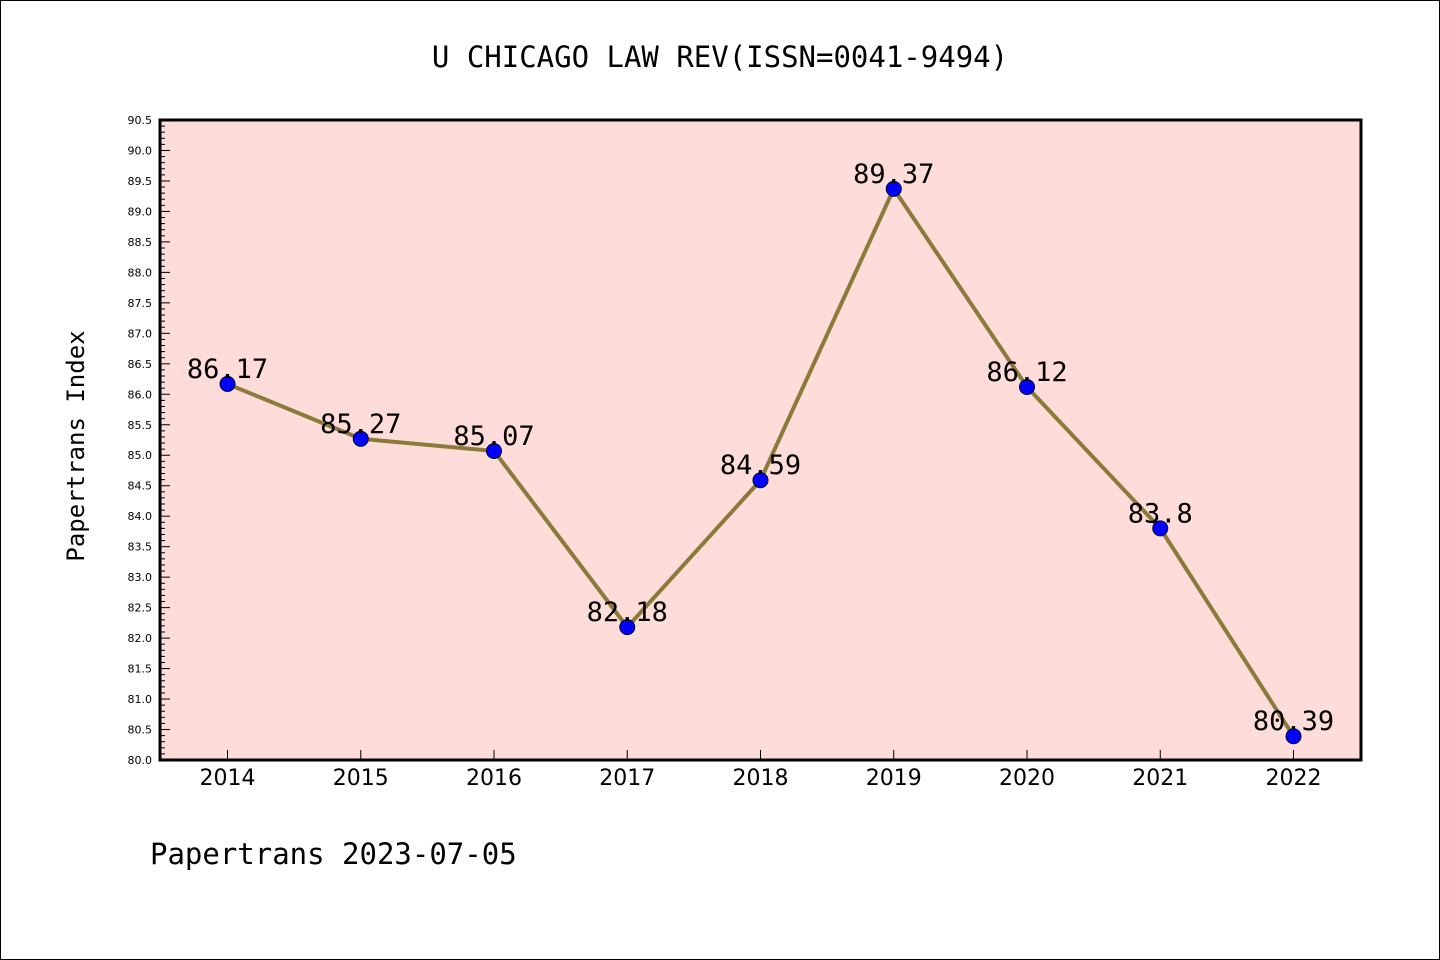 Image resolution: width=1440 pixels, height=960 pixels. Describe the element at coordinates (1293, 721) in the screenshot. I see `data-label: 80.39` at that location.